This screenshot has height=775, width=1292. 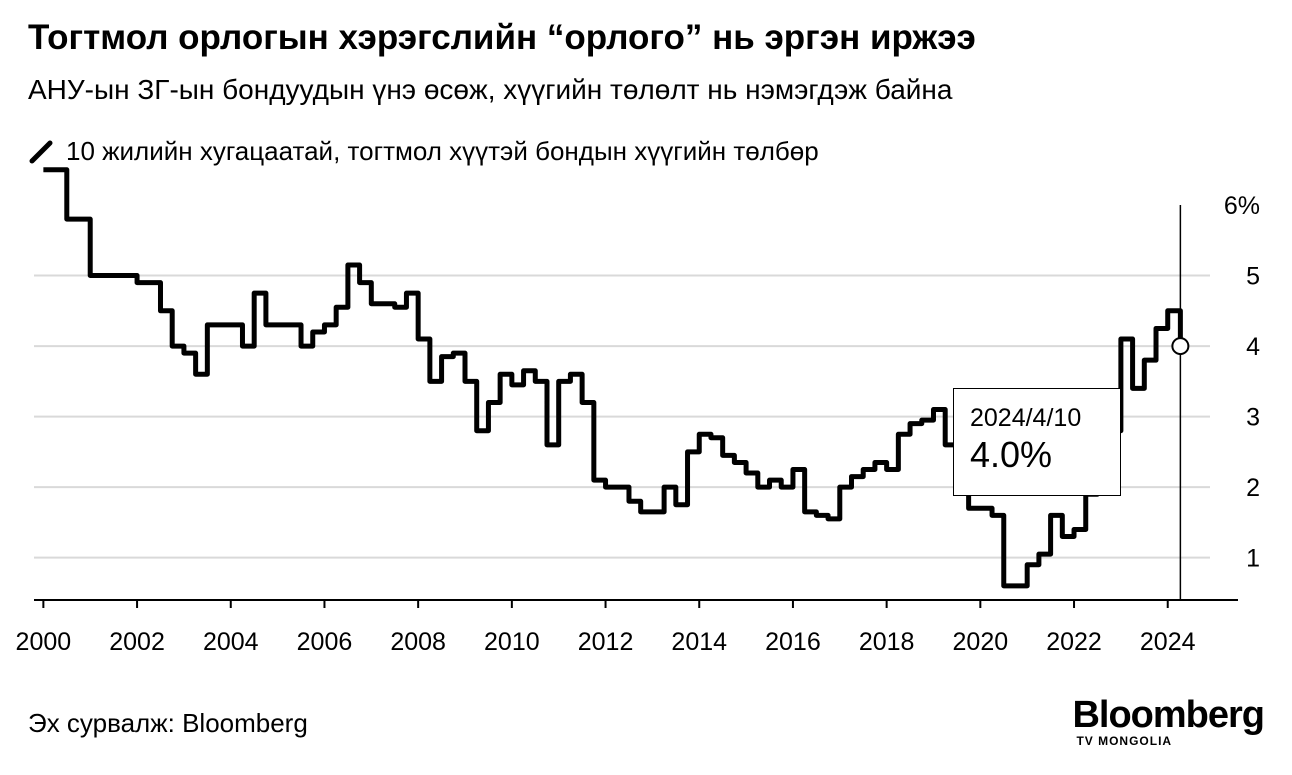 What do you see at coordinates (512, 642) in the screenshot?
I see `x-tick-label: 2010` at bounding box center [512, 642].